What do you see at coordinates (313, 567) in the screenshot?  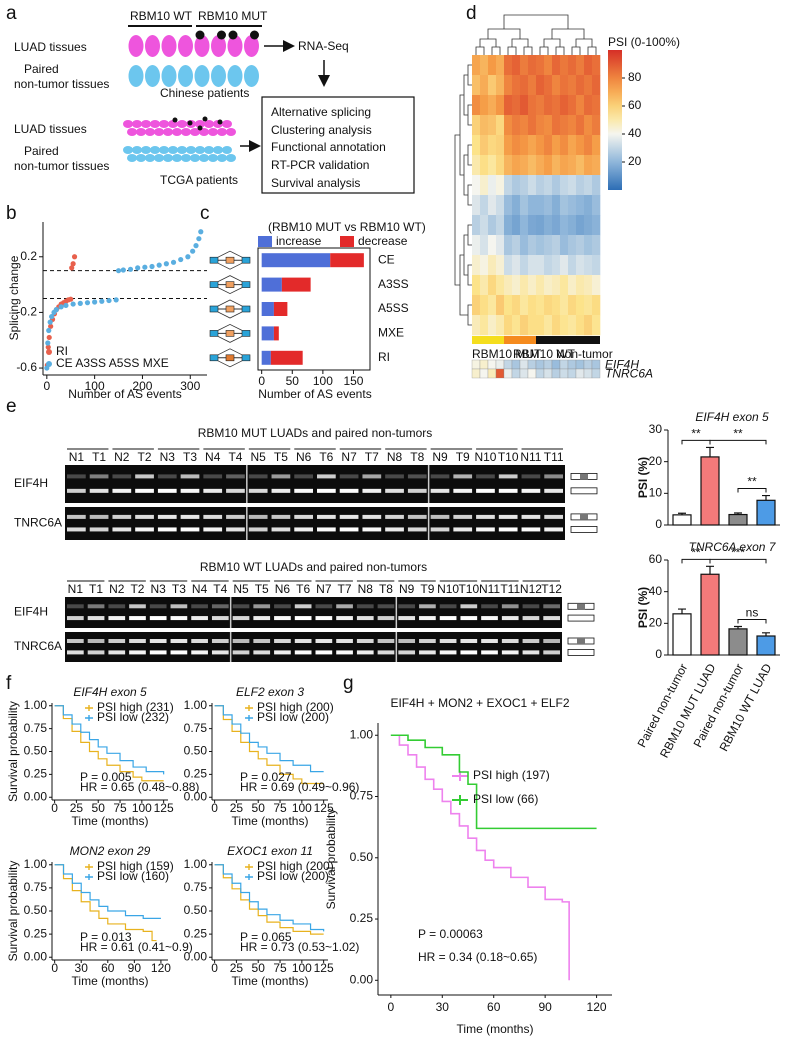 I see `gel-title: RBM10 WT LUADs and paired non-tumors` at bounding box center [313, 567].